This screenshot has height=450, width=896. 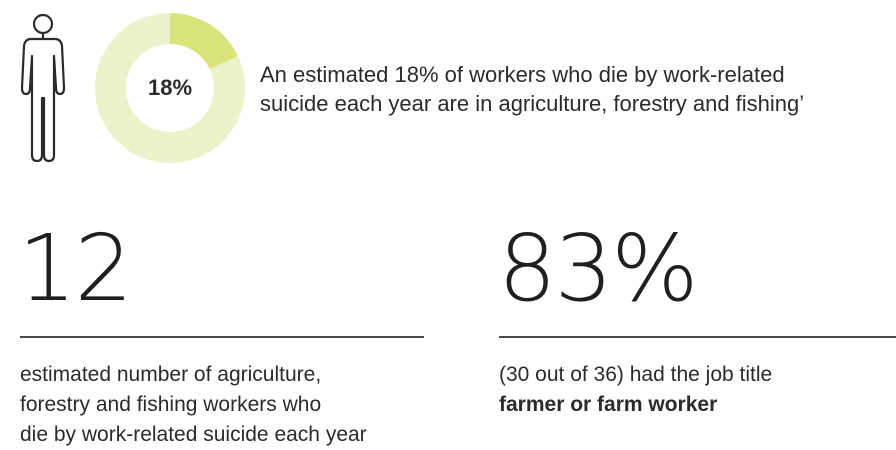 I want to click on donut-slice-highlight, so click(x=204, y=41).